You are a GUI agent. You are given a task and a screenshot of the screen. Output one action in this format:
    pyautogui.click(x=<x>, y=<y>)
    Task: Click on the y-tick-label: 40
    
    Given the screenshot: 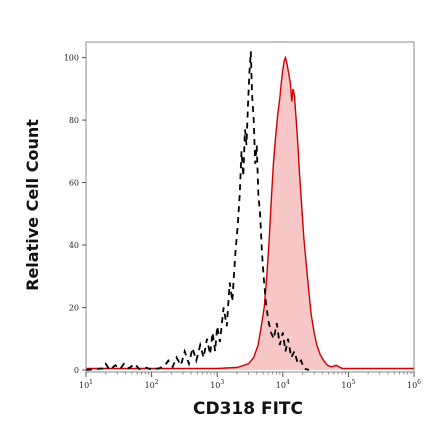 What is the action you would take?
    pyautogui.click(x=74, y=245)
    